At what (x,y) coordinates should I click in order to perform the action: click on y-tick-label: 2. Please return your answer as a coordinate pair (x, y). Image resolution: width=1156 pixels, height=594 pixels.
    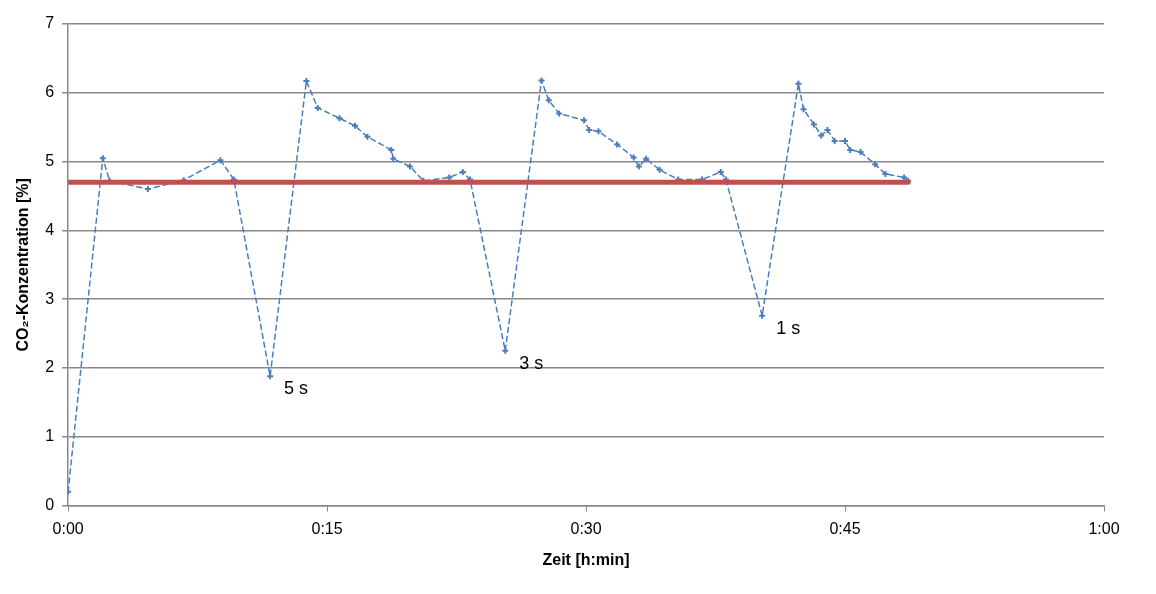
    Looking at the image, I should click on (50, 367).